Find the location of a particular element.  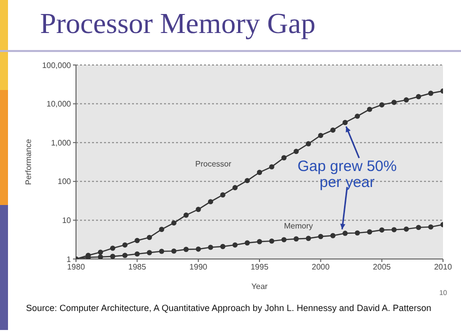

source-note: Source: Computer Architecture, A Quantitative Approach by John L. Hennessy and David A. Patterson is located at coordinates (229, 308).